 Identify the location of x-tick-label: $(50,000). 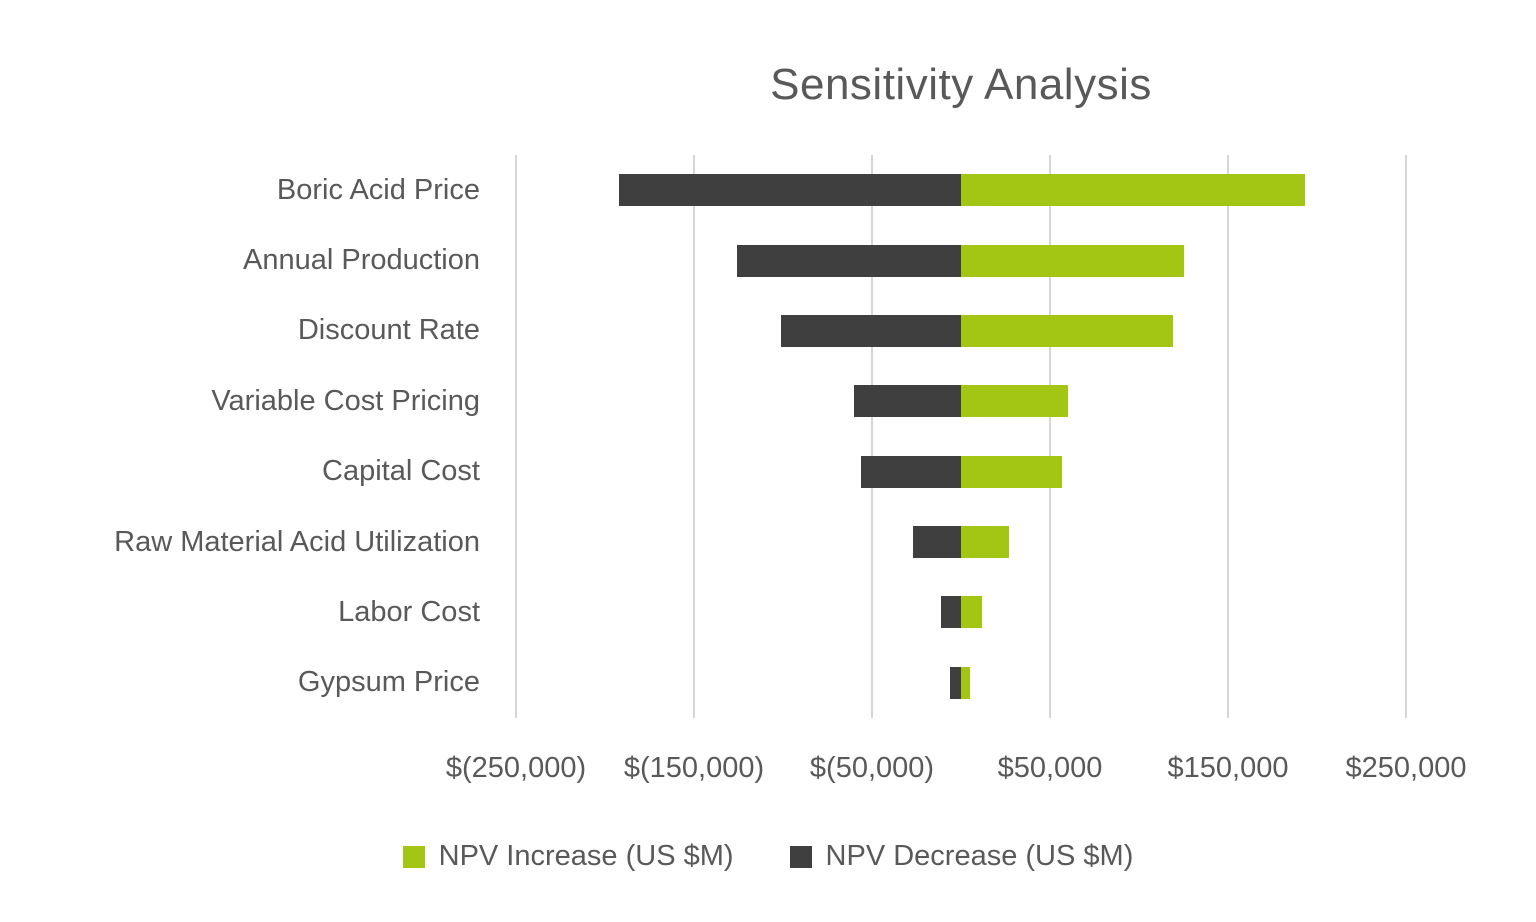
(872, 768).